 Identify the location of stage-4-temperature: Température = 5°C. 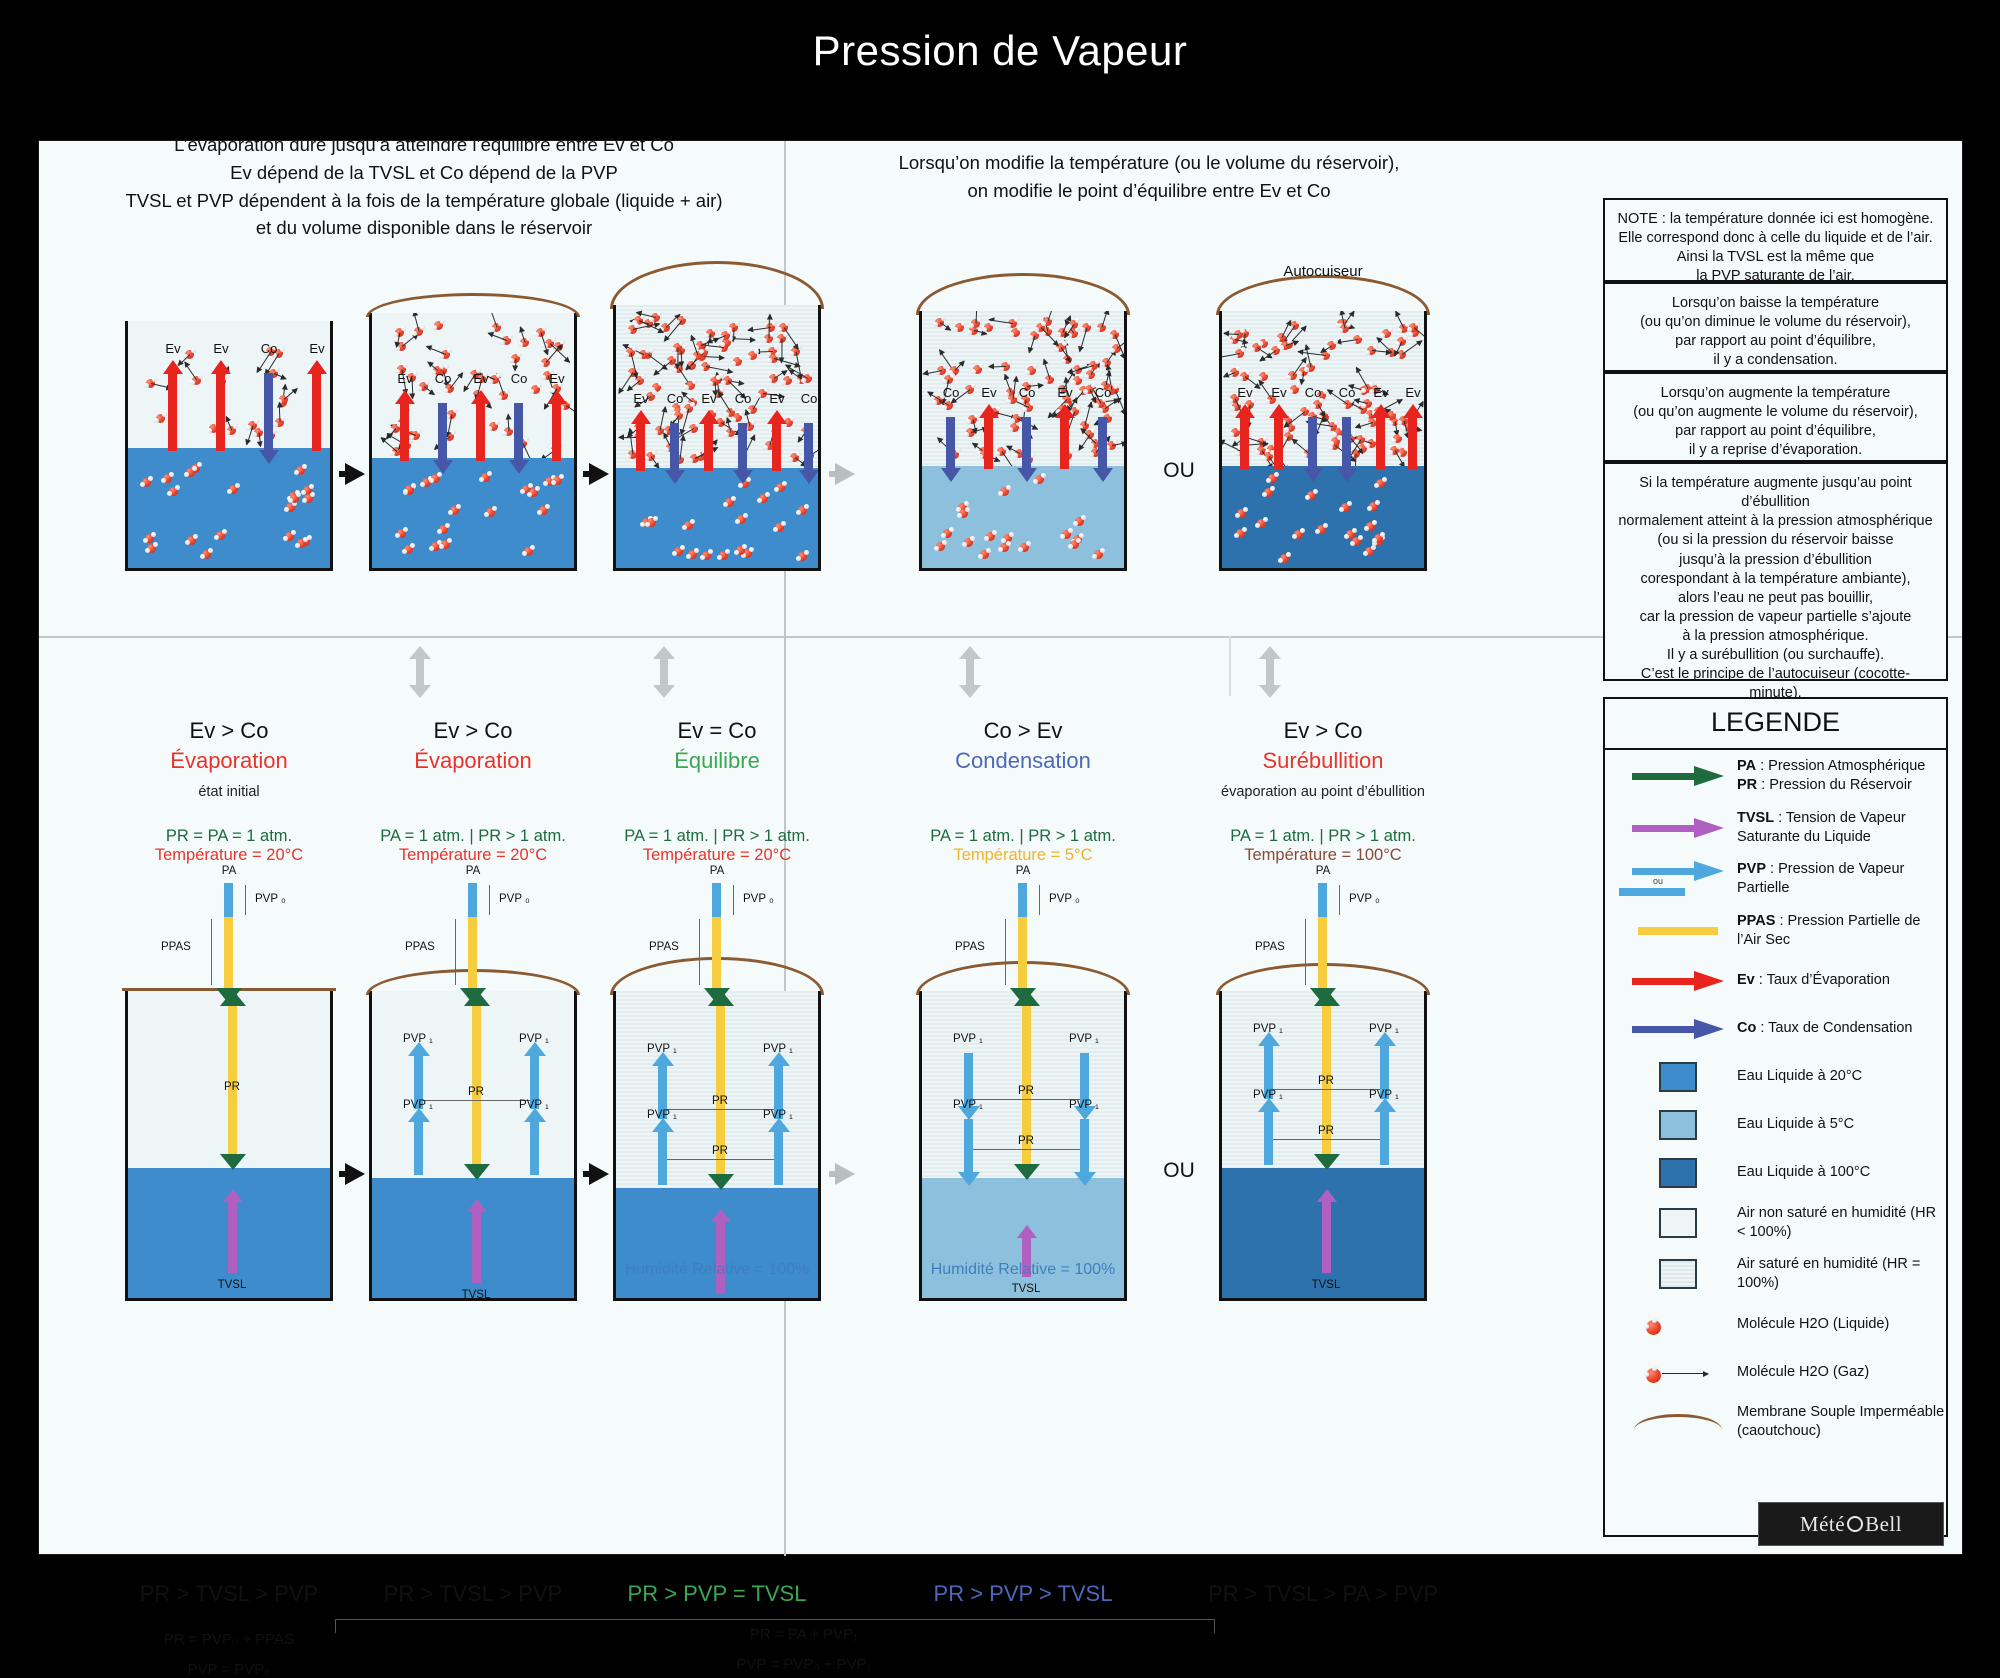
(1023, 855).